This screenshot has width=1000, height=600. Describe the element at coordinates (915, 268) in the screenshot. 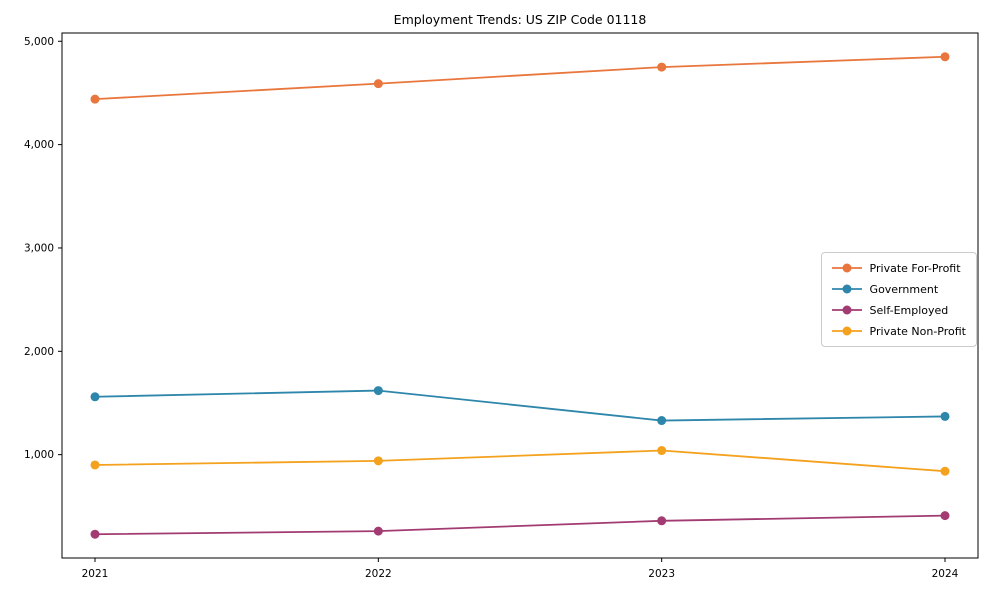

I see `legend-label: Private For-Profit` at that location.